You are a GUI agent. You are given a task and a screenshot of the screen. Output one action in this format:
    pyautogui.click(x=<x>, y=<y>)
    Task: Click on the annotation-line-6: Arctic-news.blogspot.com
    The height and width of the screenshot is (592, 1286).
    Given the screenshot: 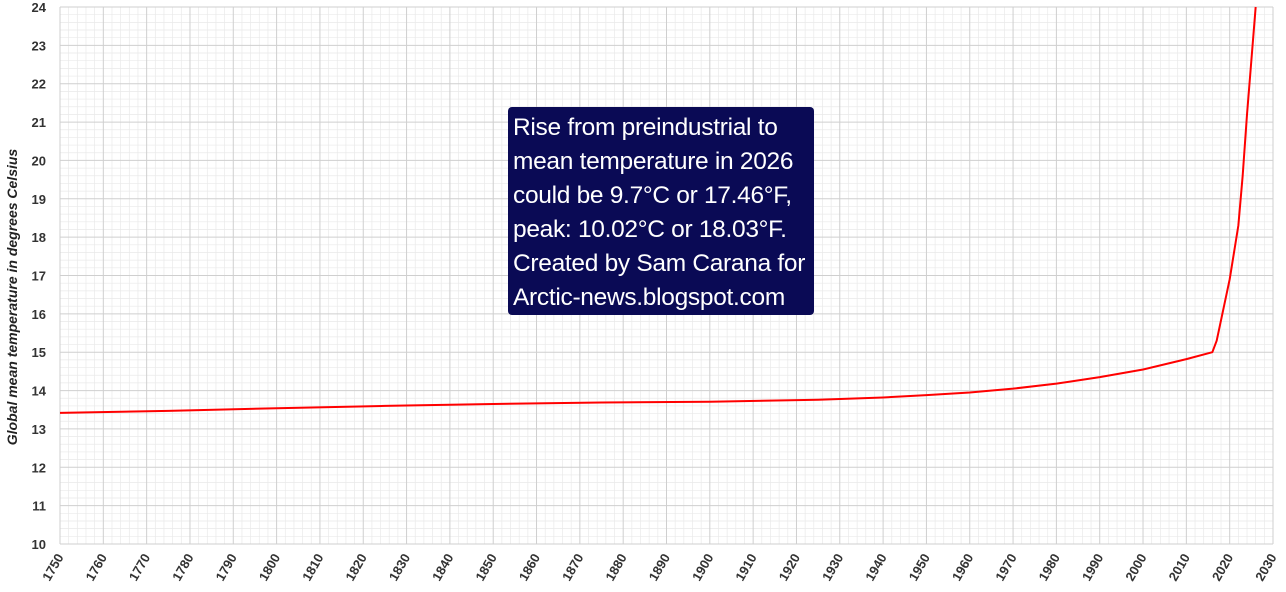 What is the action you would take?
    pyautogui.click(x=649, y=297)
    